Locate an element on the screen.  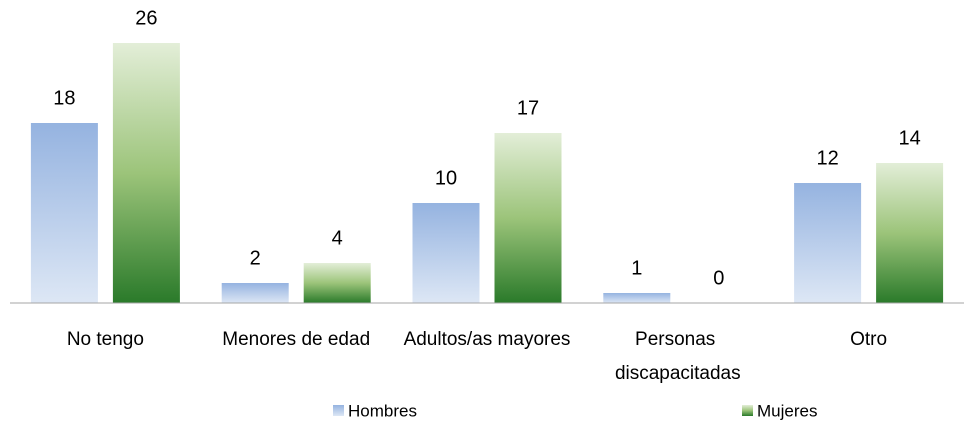
legend-label: Mujeres is located at coordinates (787, 410).